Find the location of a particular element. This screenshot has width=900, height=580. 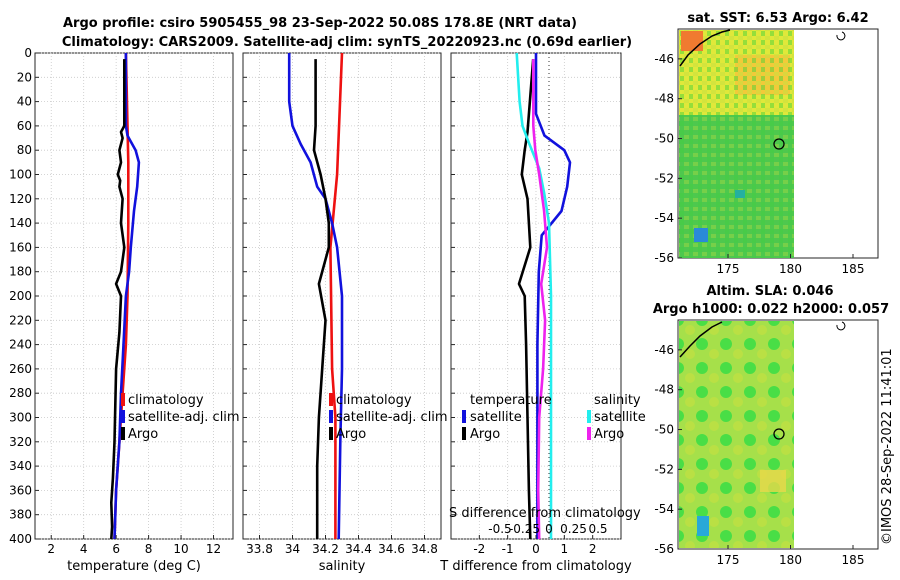

difference-xlabel: T difference from climatology is located at coordinates (535, 566).